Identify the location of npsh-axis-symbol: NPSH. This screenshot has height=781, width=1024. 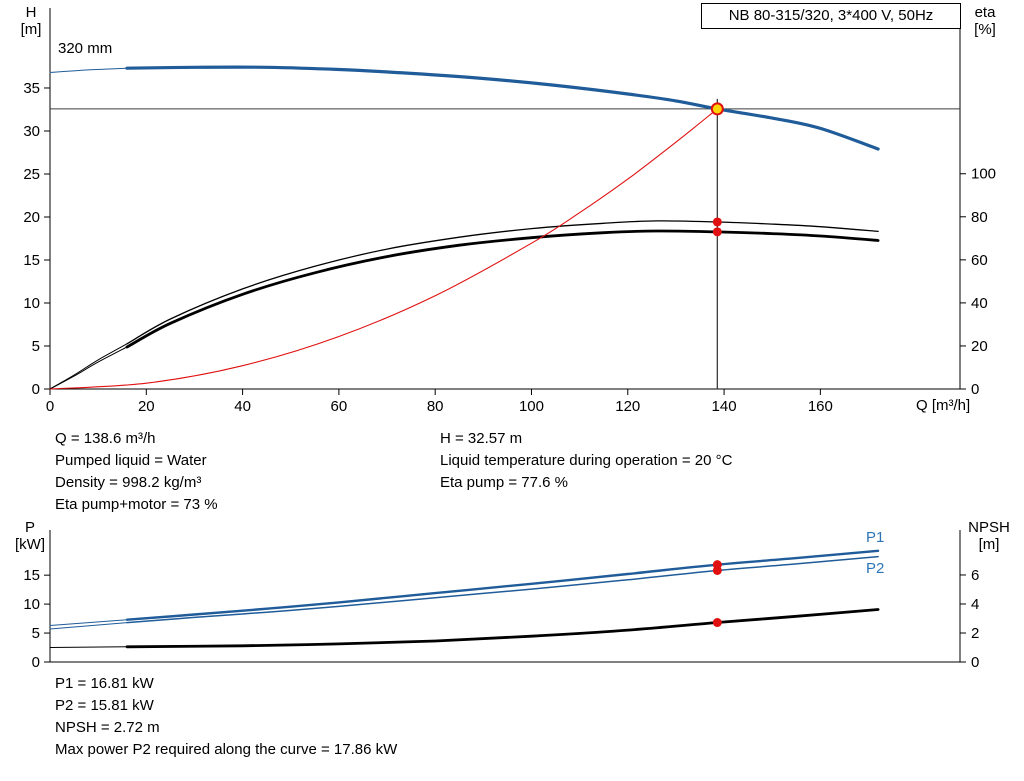
(989, 527).